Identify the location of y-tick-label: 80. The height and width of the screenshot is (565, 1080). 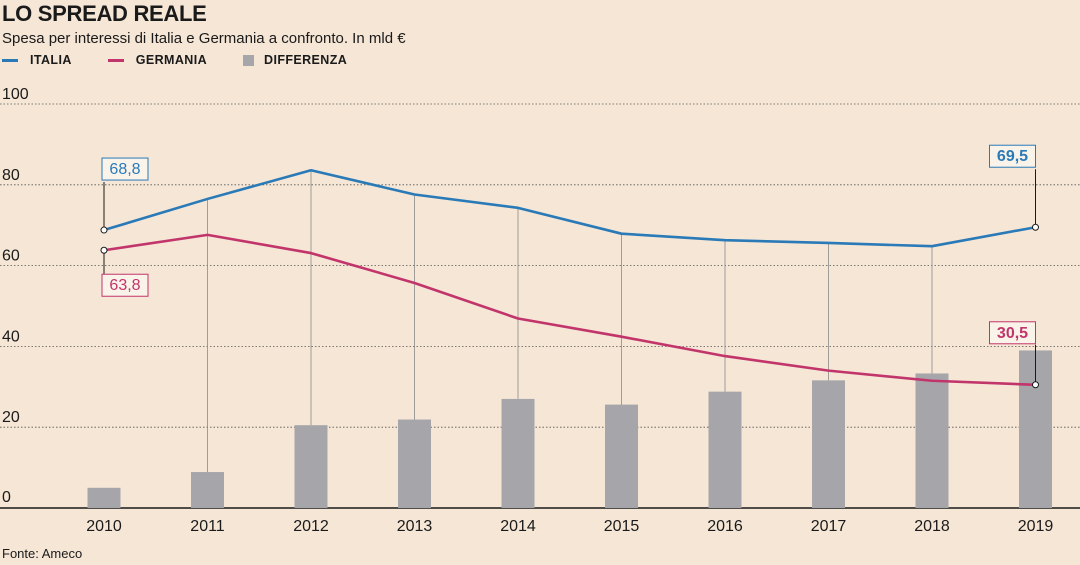
(11, 175).